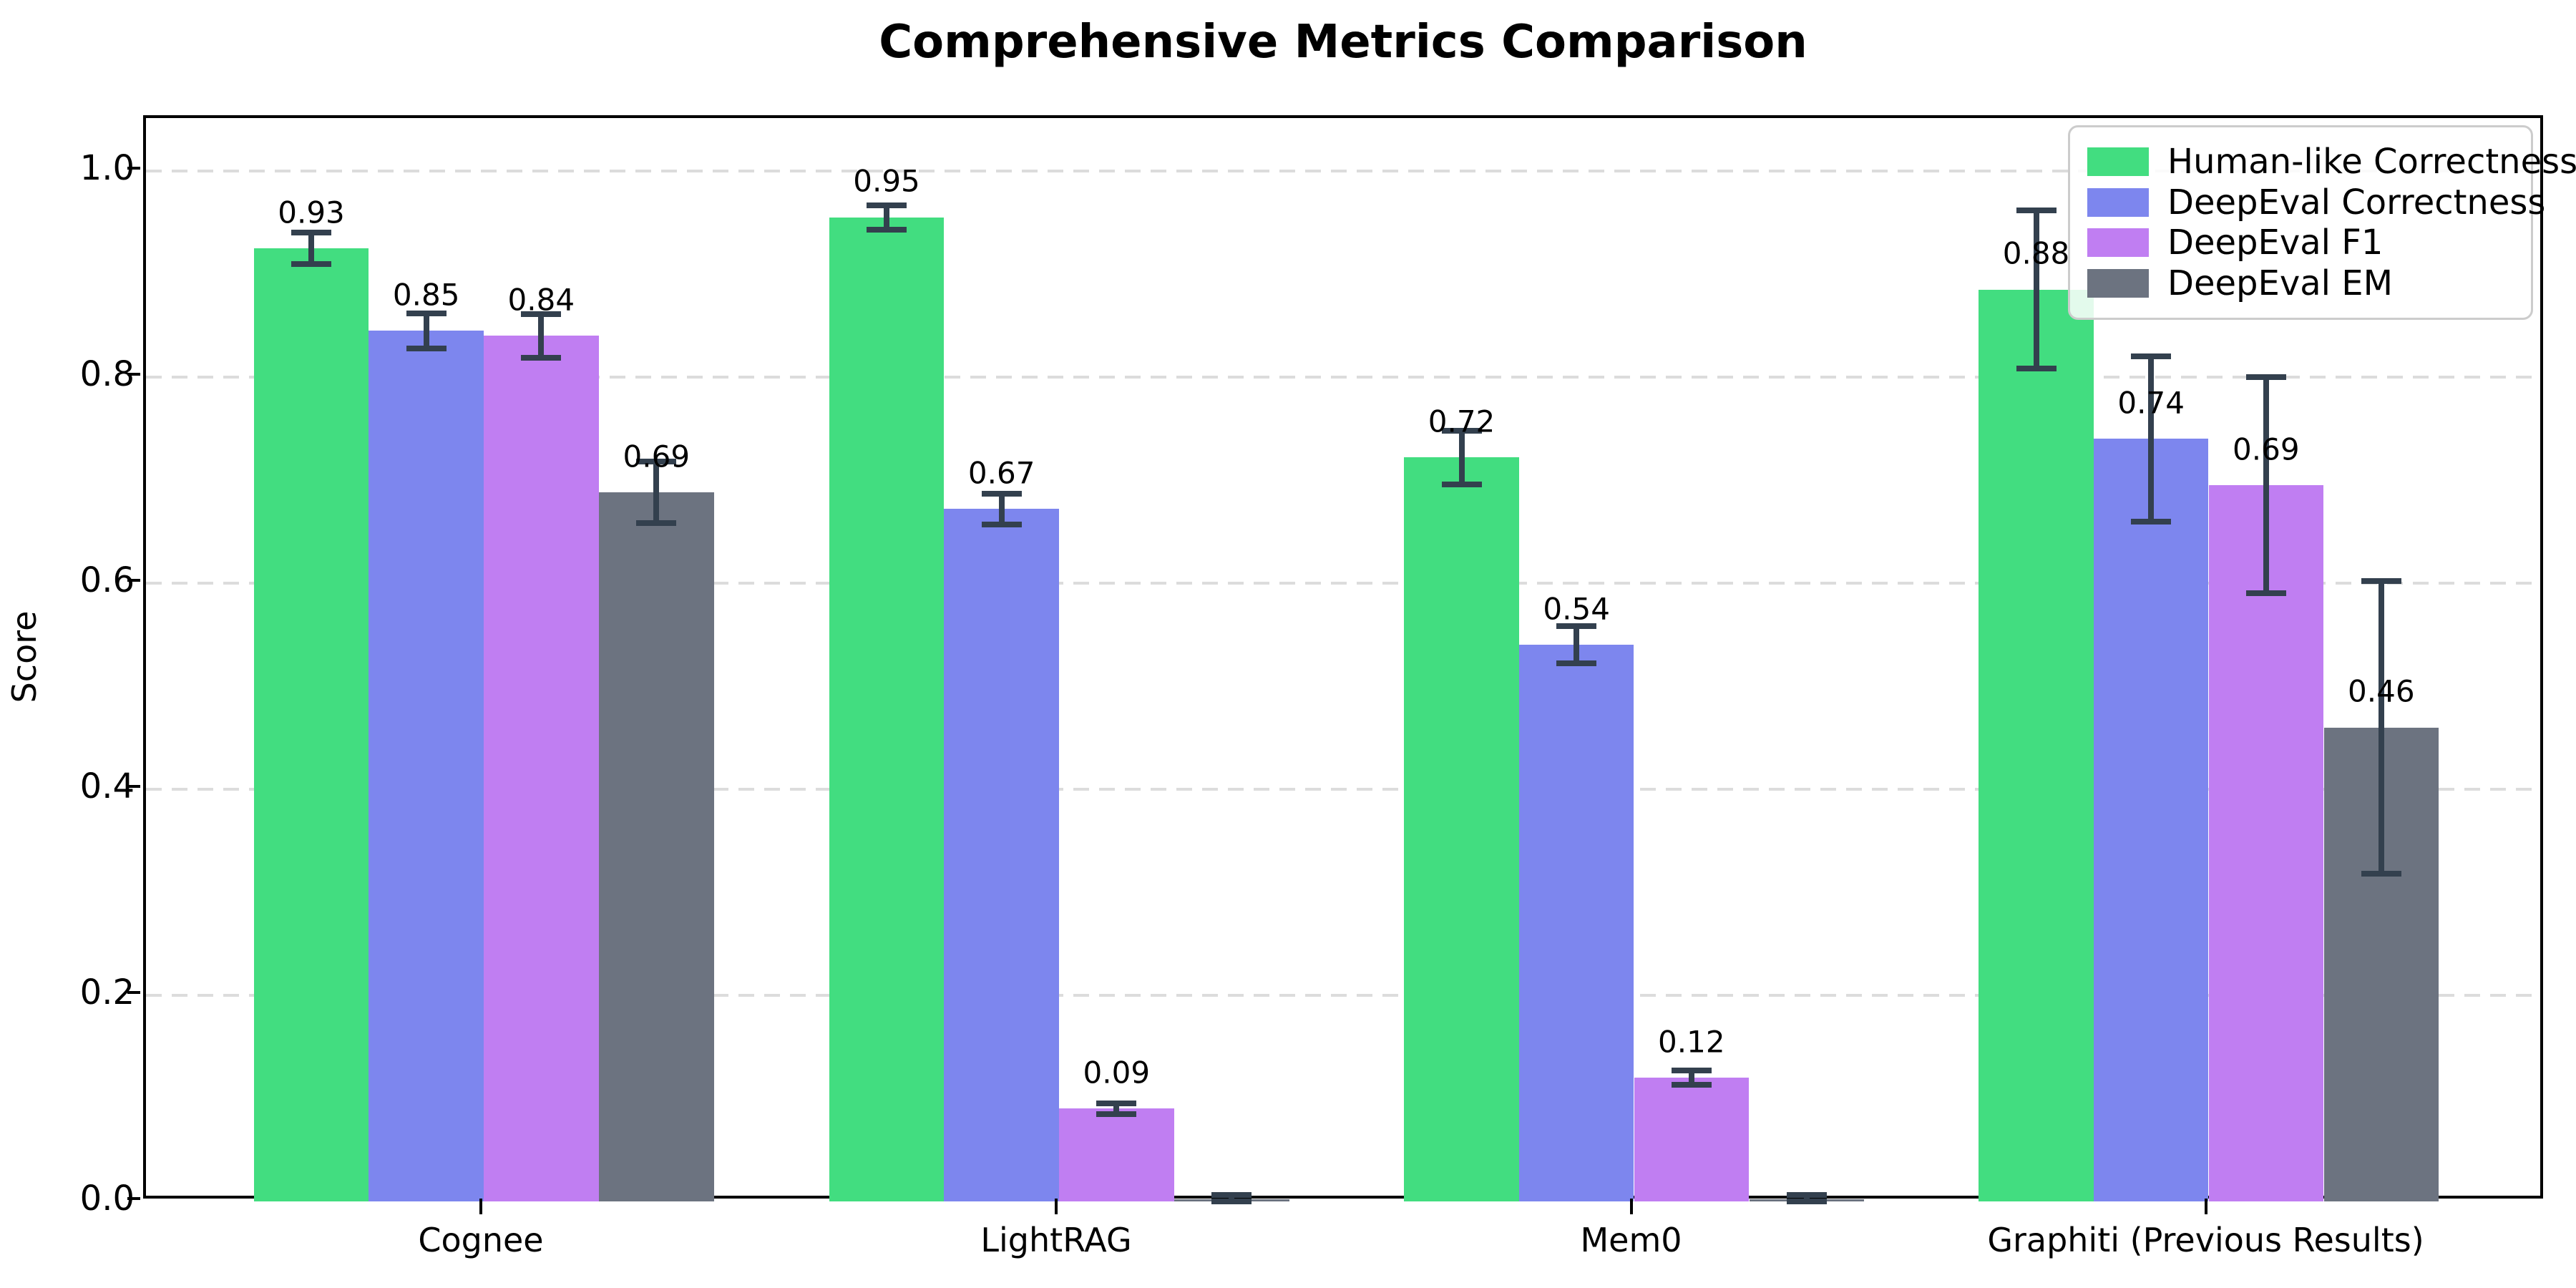 This screenshot has width=2576, height=1288. I want to click on value-label: 0.95, so click(886, 181).